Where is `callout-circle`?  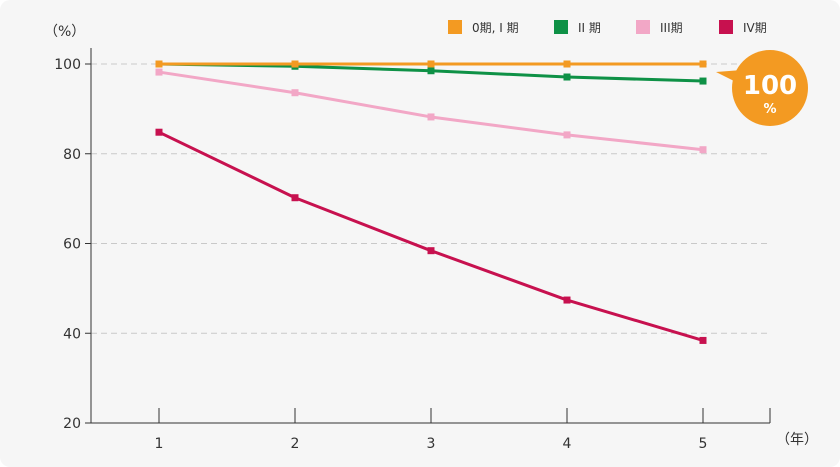 callout-circle is located at coordinates (770, 88).